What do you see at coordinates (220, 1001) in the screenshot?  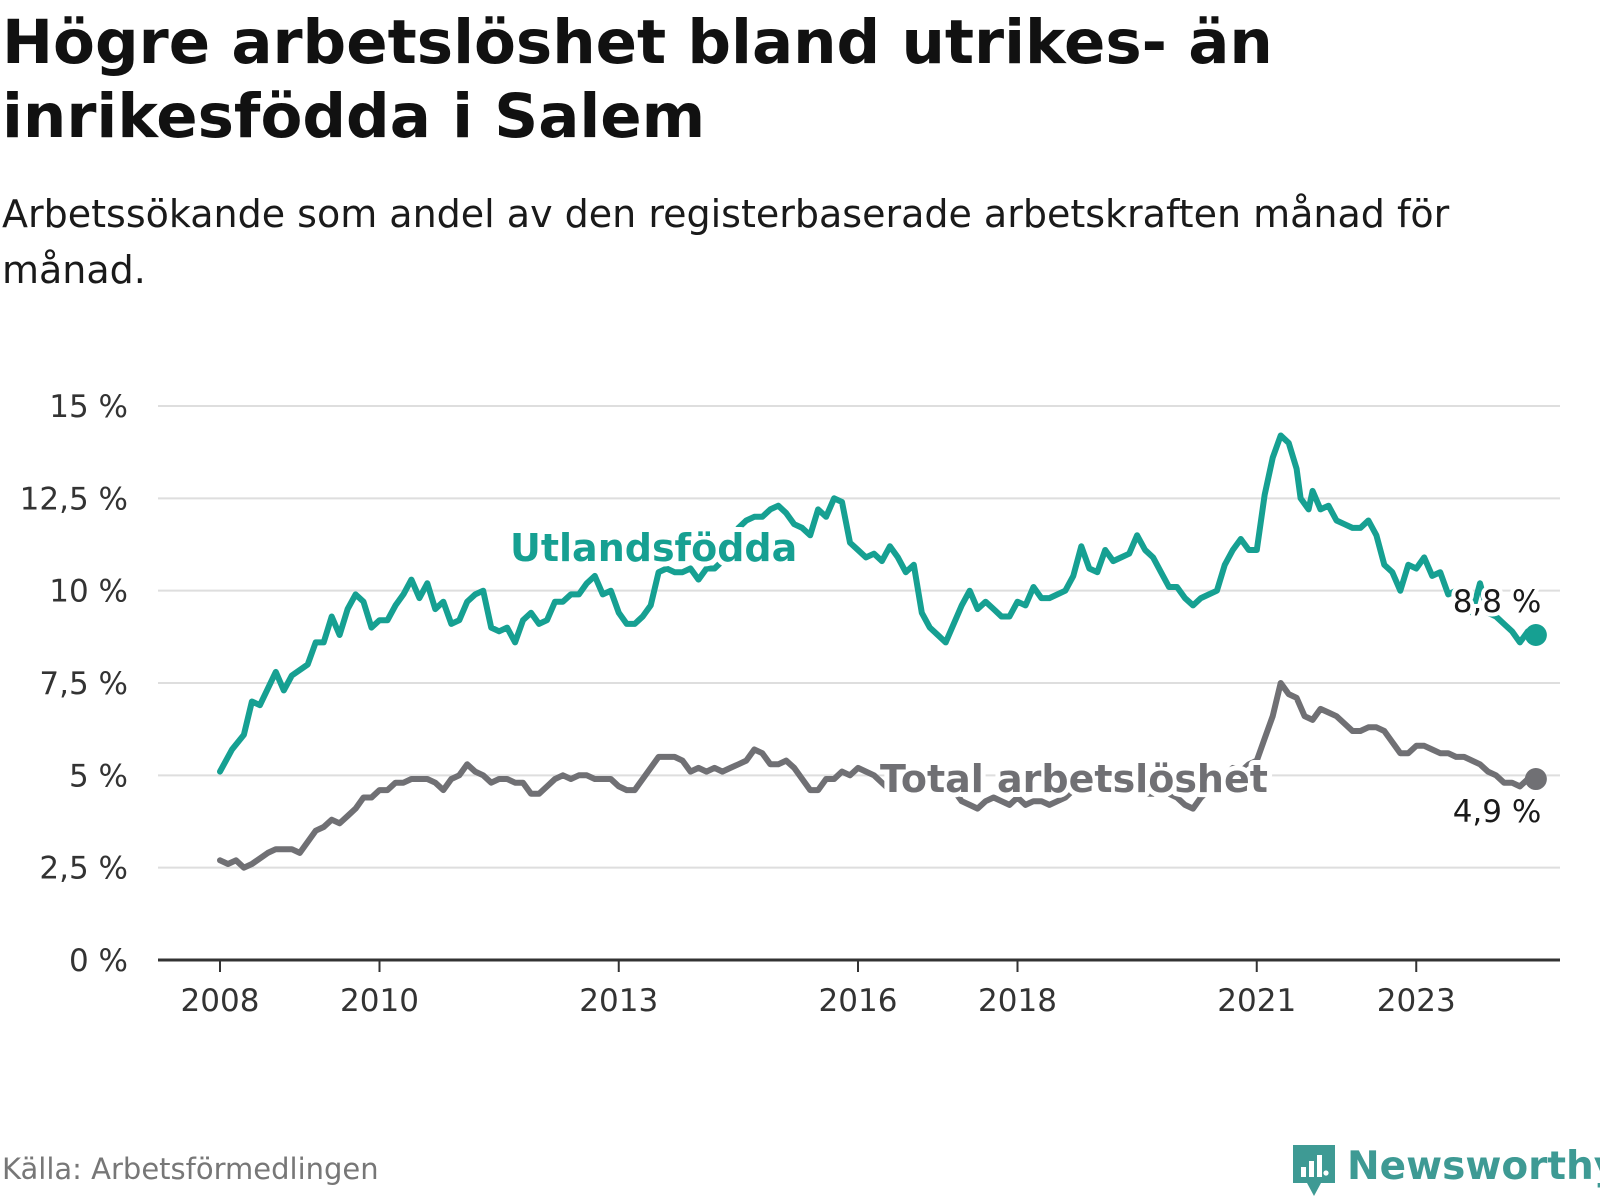 I see `x-tick-label: 2008` at bounding box center [220, 1001].